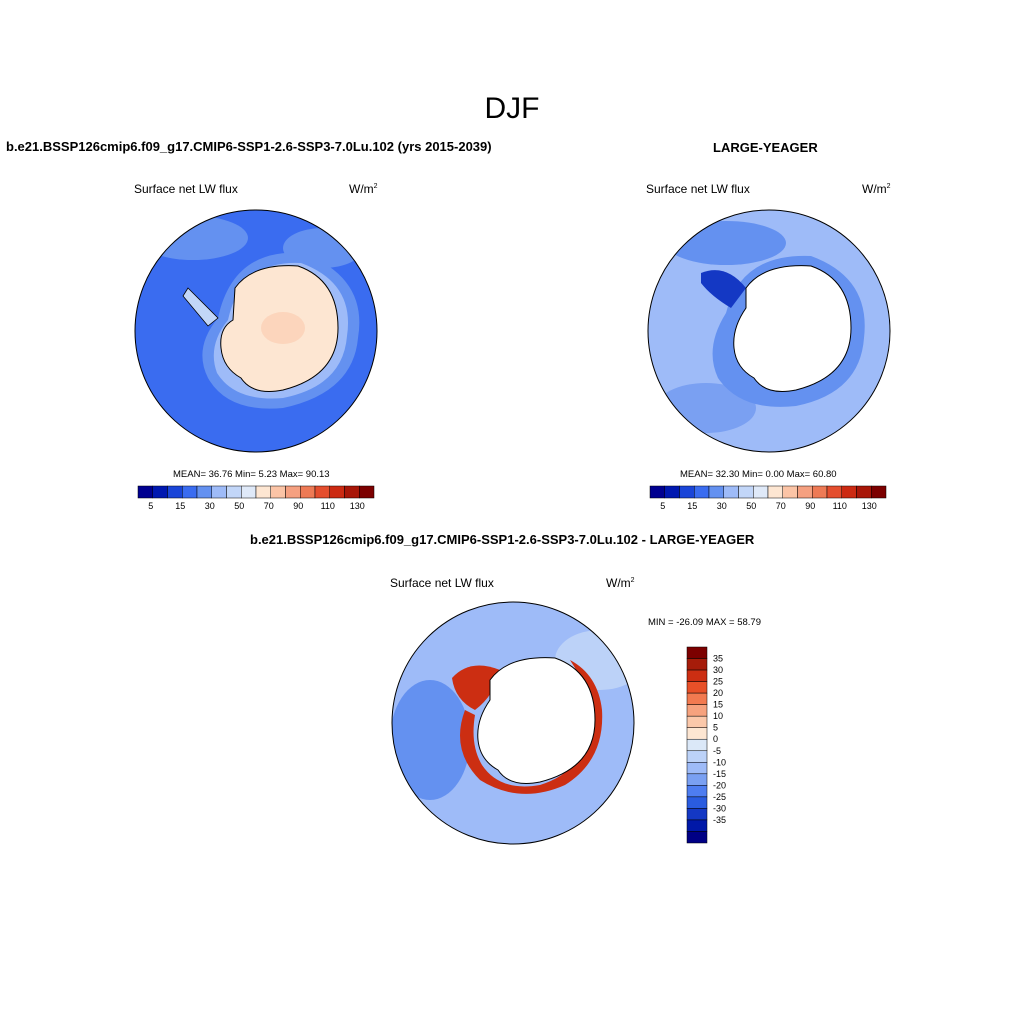 This screenshot has height=1024, width=1024. What do you see at coordinates (726, 243) in the screenshot?
I see `panel2-ocean-patch` at bounding box center [726, 243].